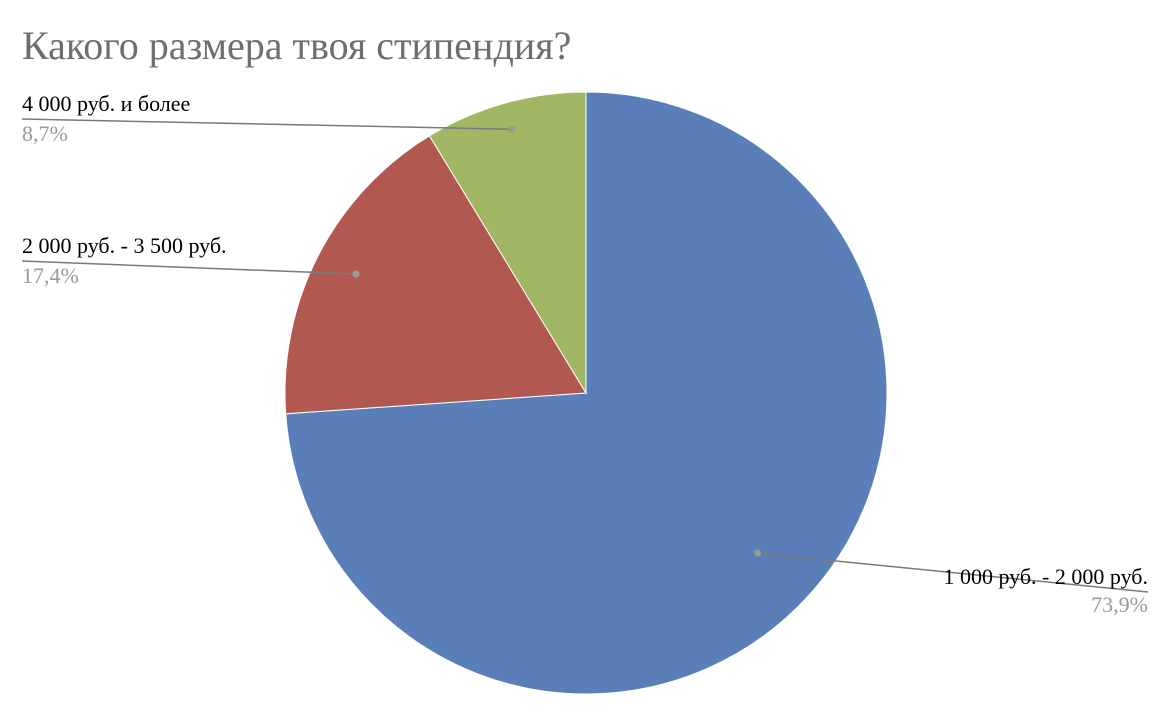  I want to click on category-label-2: 2 000 руб. - 3 500 руб., so click(124, 245).